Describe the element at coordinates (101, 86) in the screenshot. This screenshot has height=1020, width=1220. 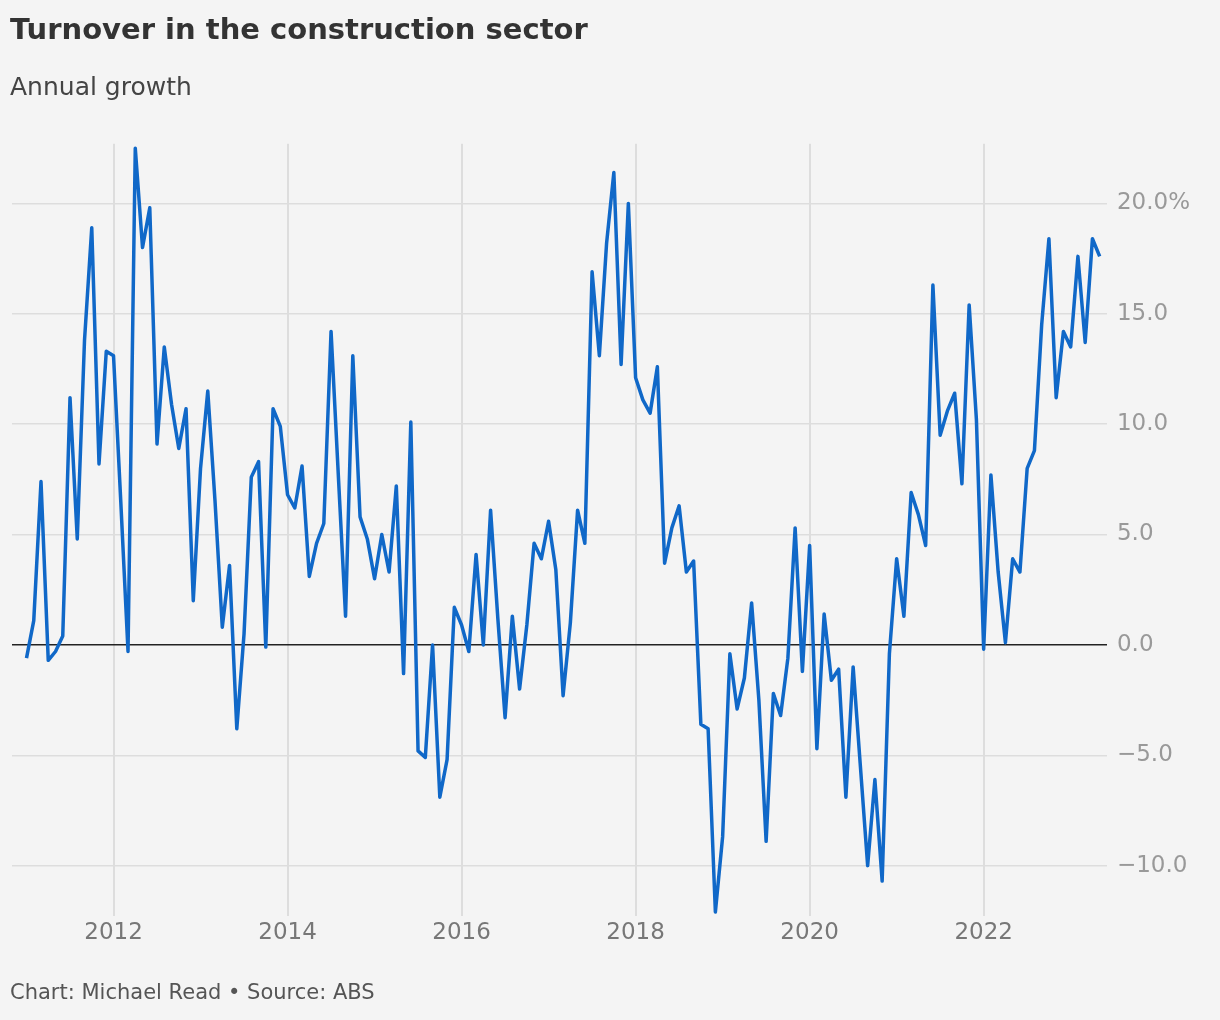
I see `chart-subtitle: Annual growth` at that location.